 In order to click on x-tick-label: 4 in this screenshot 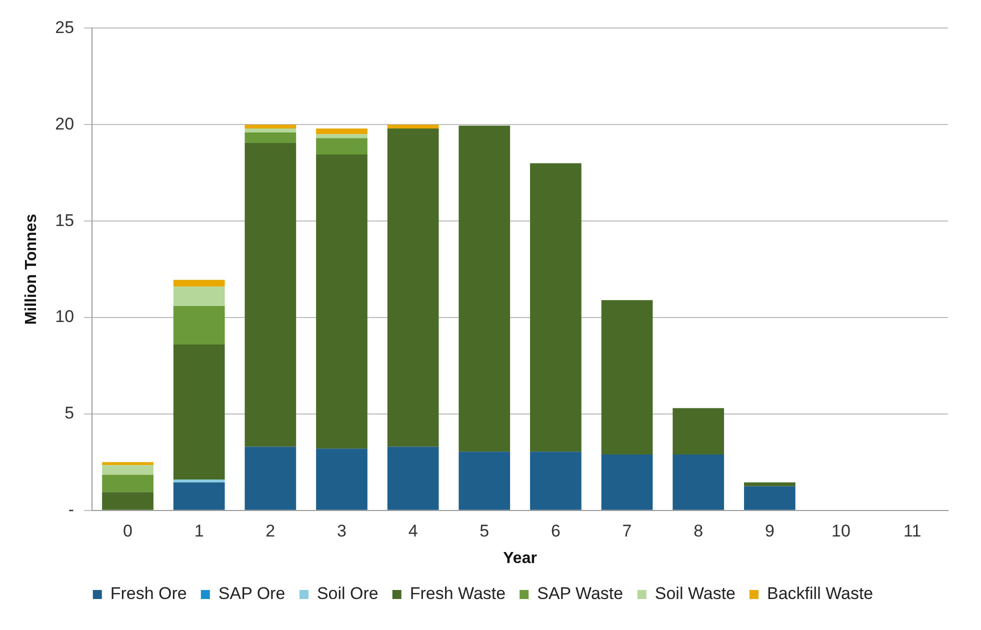, I will do `click(413, 530)`.